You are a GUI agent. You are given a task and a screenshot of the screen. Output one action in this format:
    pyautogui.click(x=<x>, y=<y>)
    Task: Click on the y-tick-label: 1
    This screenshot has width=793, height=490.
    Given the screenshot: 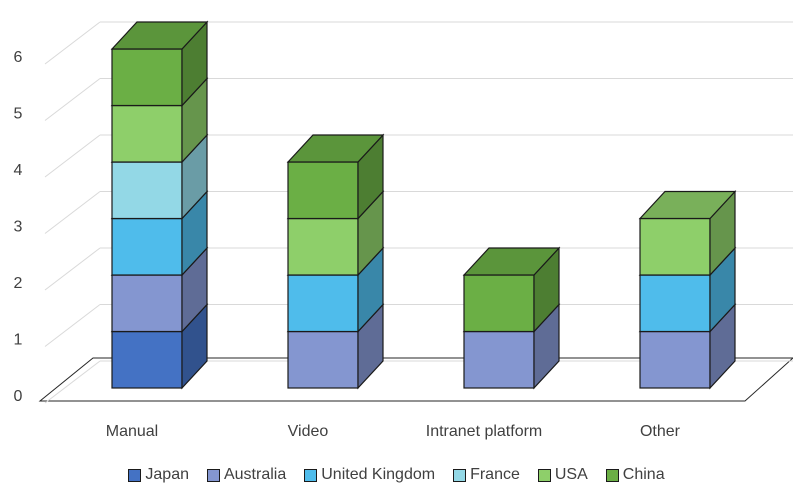 What is the action you would take?
    pyautogui.click(x=18, y=340)
    